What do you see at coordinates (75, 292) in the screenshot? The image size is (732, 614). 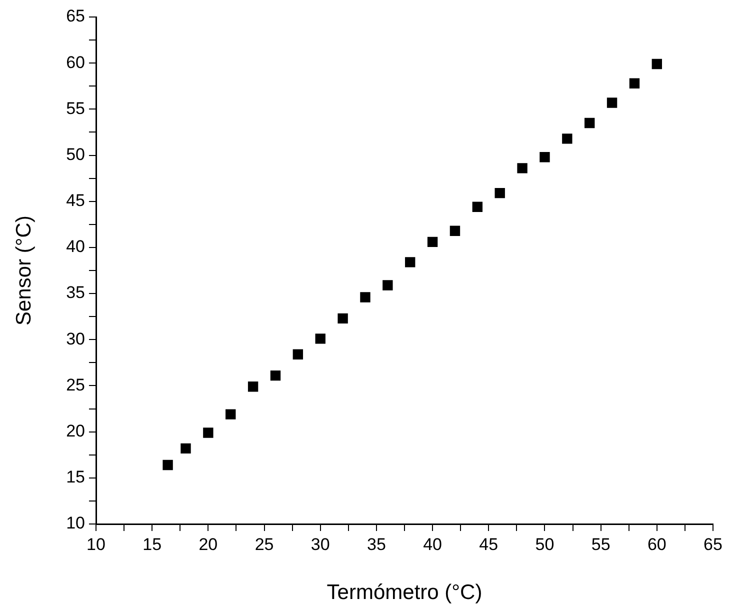 I see `y-tick-label: 35` at bounding box center [75, 292].